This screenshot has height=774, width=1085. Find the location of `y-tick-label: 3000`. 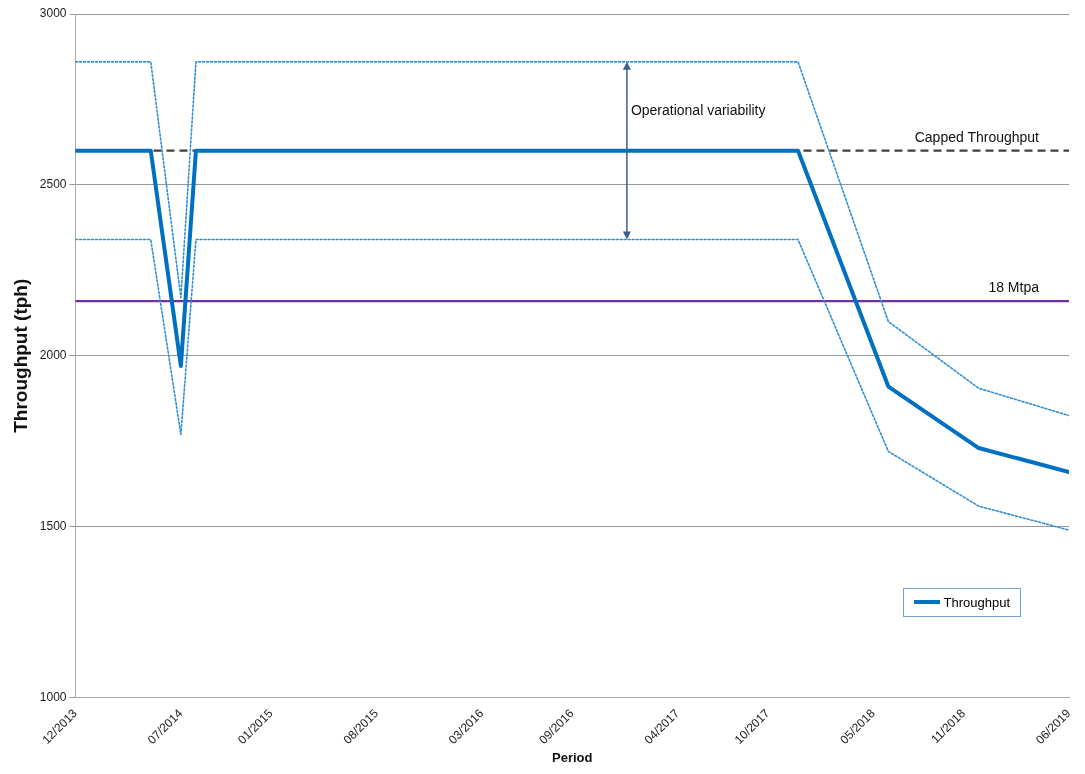

y-tick-label: 3000 is located at coordinates (53, 13).